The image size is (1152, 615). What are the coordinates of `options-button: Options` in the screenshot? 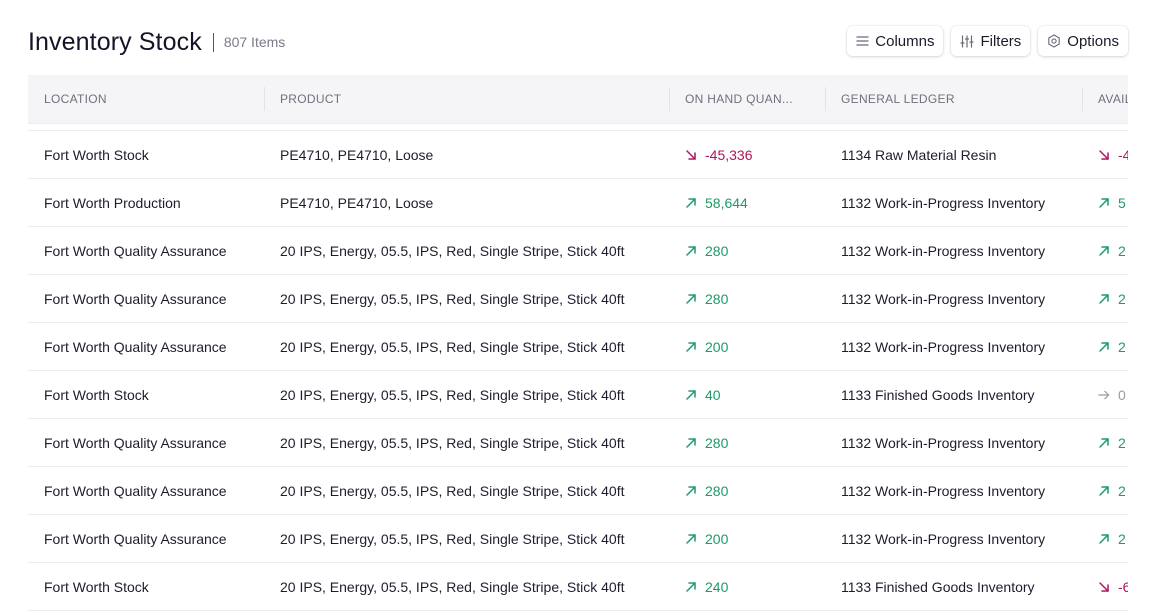 It's located at (1083, 41).